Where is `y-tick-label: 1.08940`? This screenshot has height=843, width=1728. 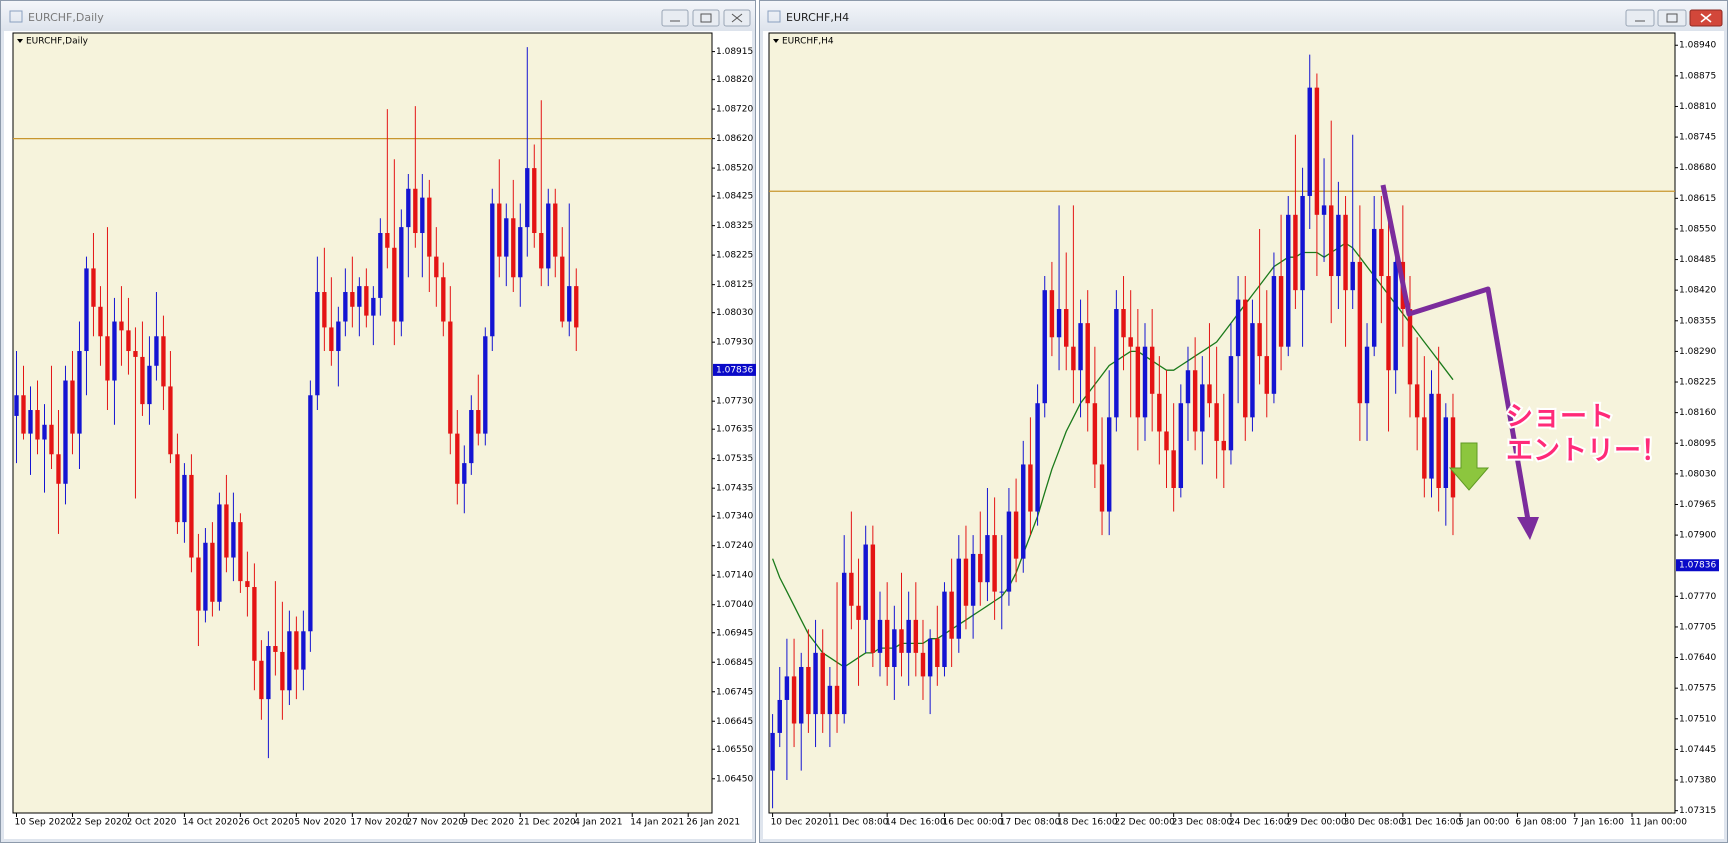
y-tick-label: 1.08940 is located at coordinates (1697, 46).